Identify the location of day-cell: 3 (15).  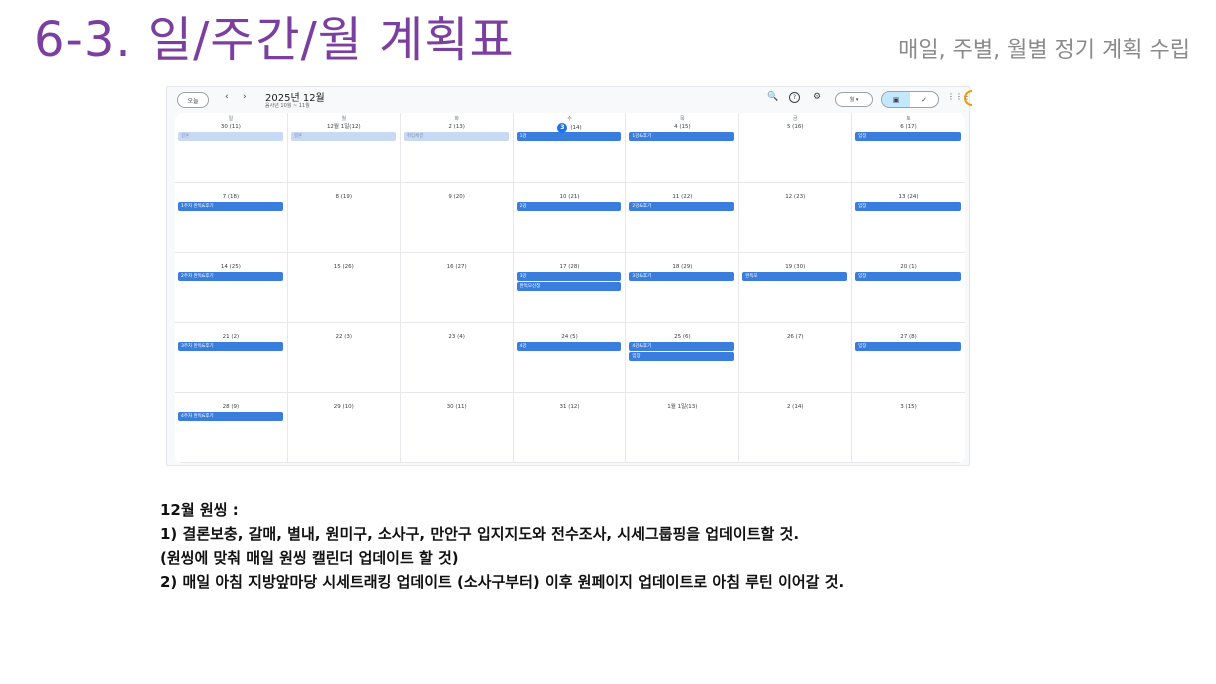
(908, 428).